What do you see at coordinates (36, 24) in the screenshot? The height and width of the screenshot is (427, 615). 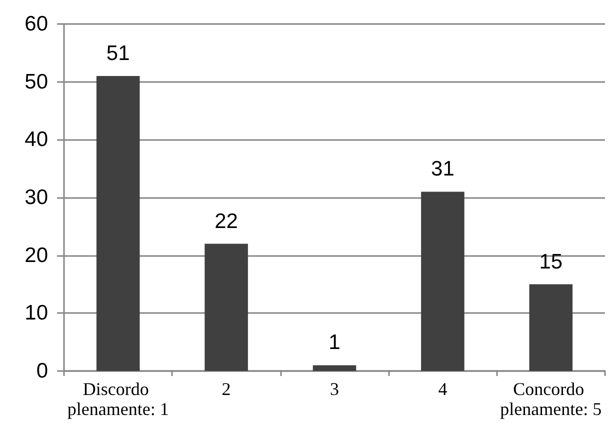 I see `y-tick-label: 60` at bounding box center [36, 24].